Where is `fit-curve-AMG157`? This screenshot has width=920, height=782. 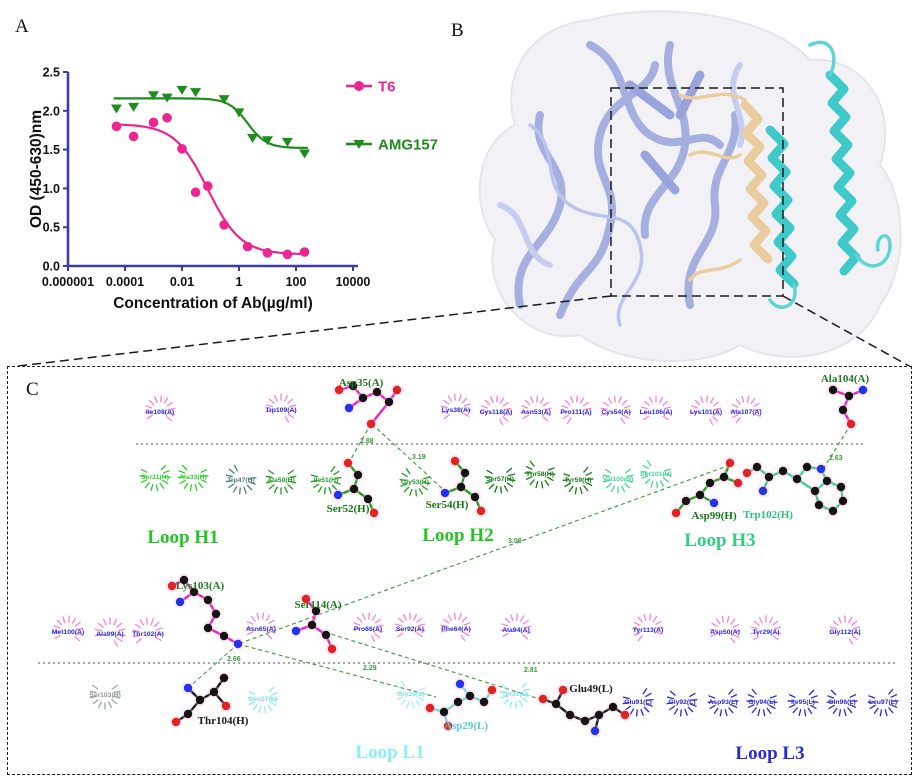 fit-curve-AMG157 is located at coordinates (210, 123).